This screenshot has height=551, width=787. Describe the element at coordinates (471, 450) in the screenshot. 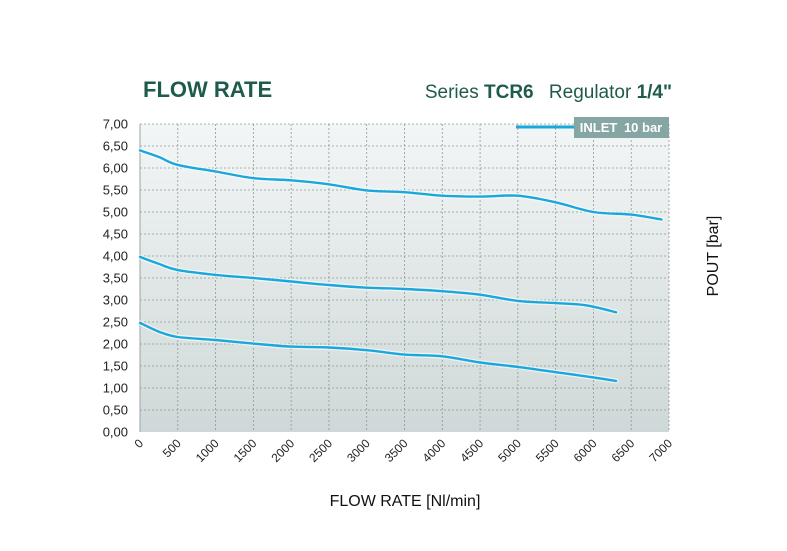

I see `x-tick-label: 4500` at that location.